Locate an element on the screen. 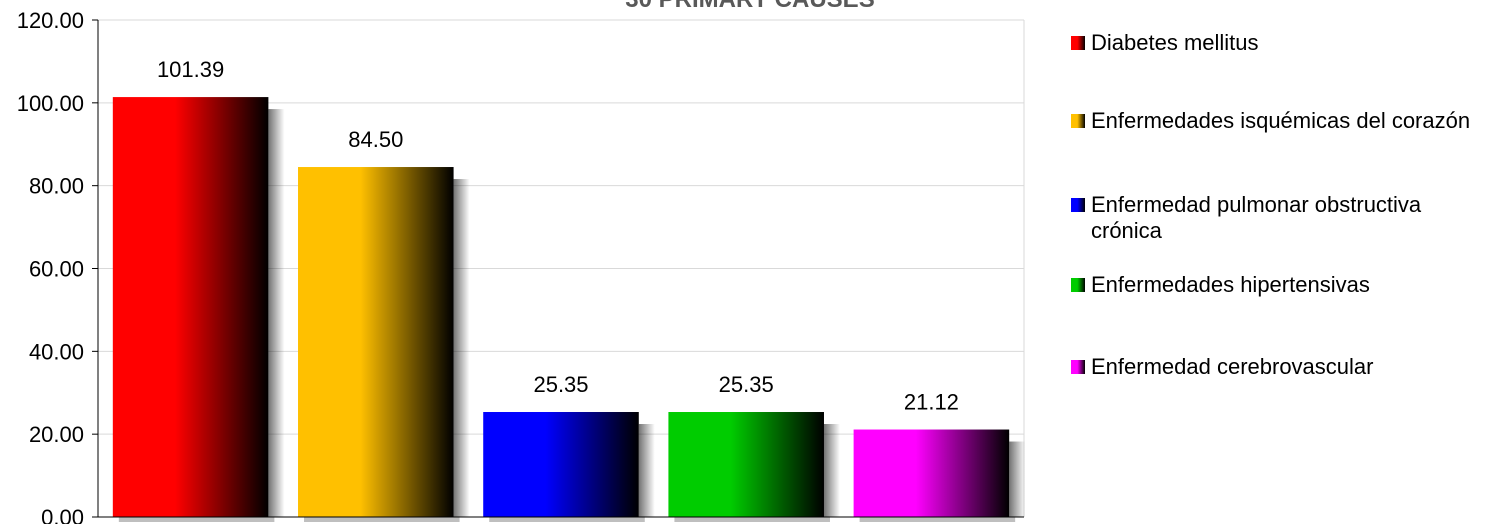 The height and width of the screenshot is (524, 1495). legend-label: Diabetes mellitus is located at coordinates (1175, 42).